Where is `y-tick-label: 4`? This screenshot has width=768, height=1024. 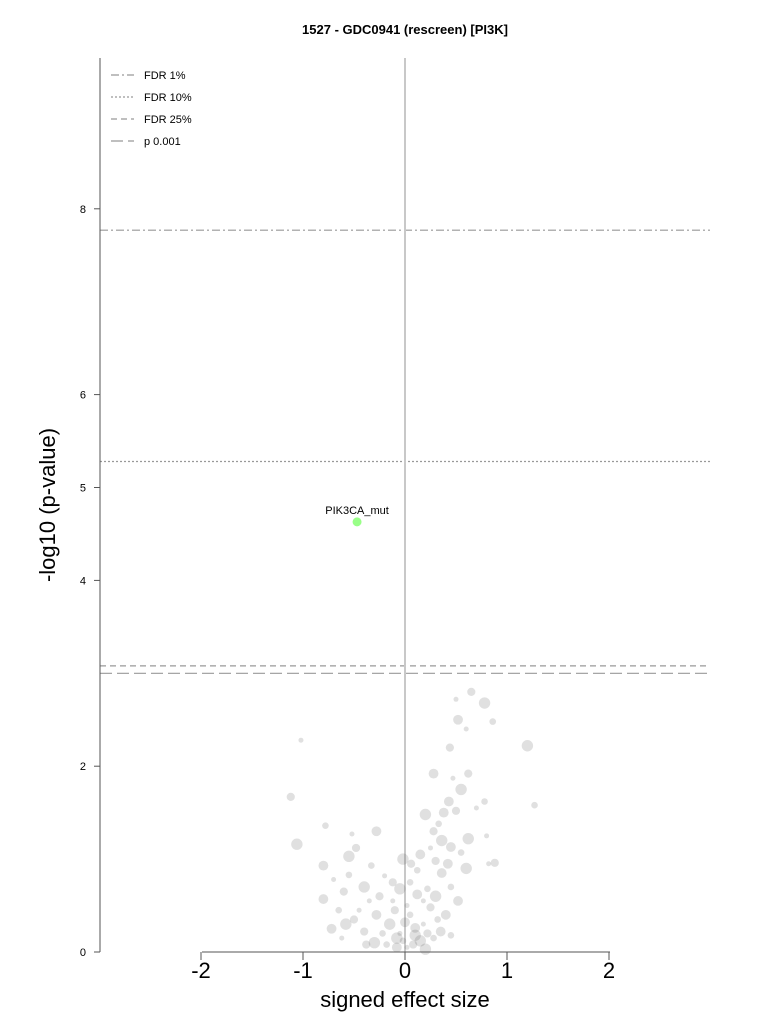
y-tick-label: 4 is located at coordinates (83, 581).